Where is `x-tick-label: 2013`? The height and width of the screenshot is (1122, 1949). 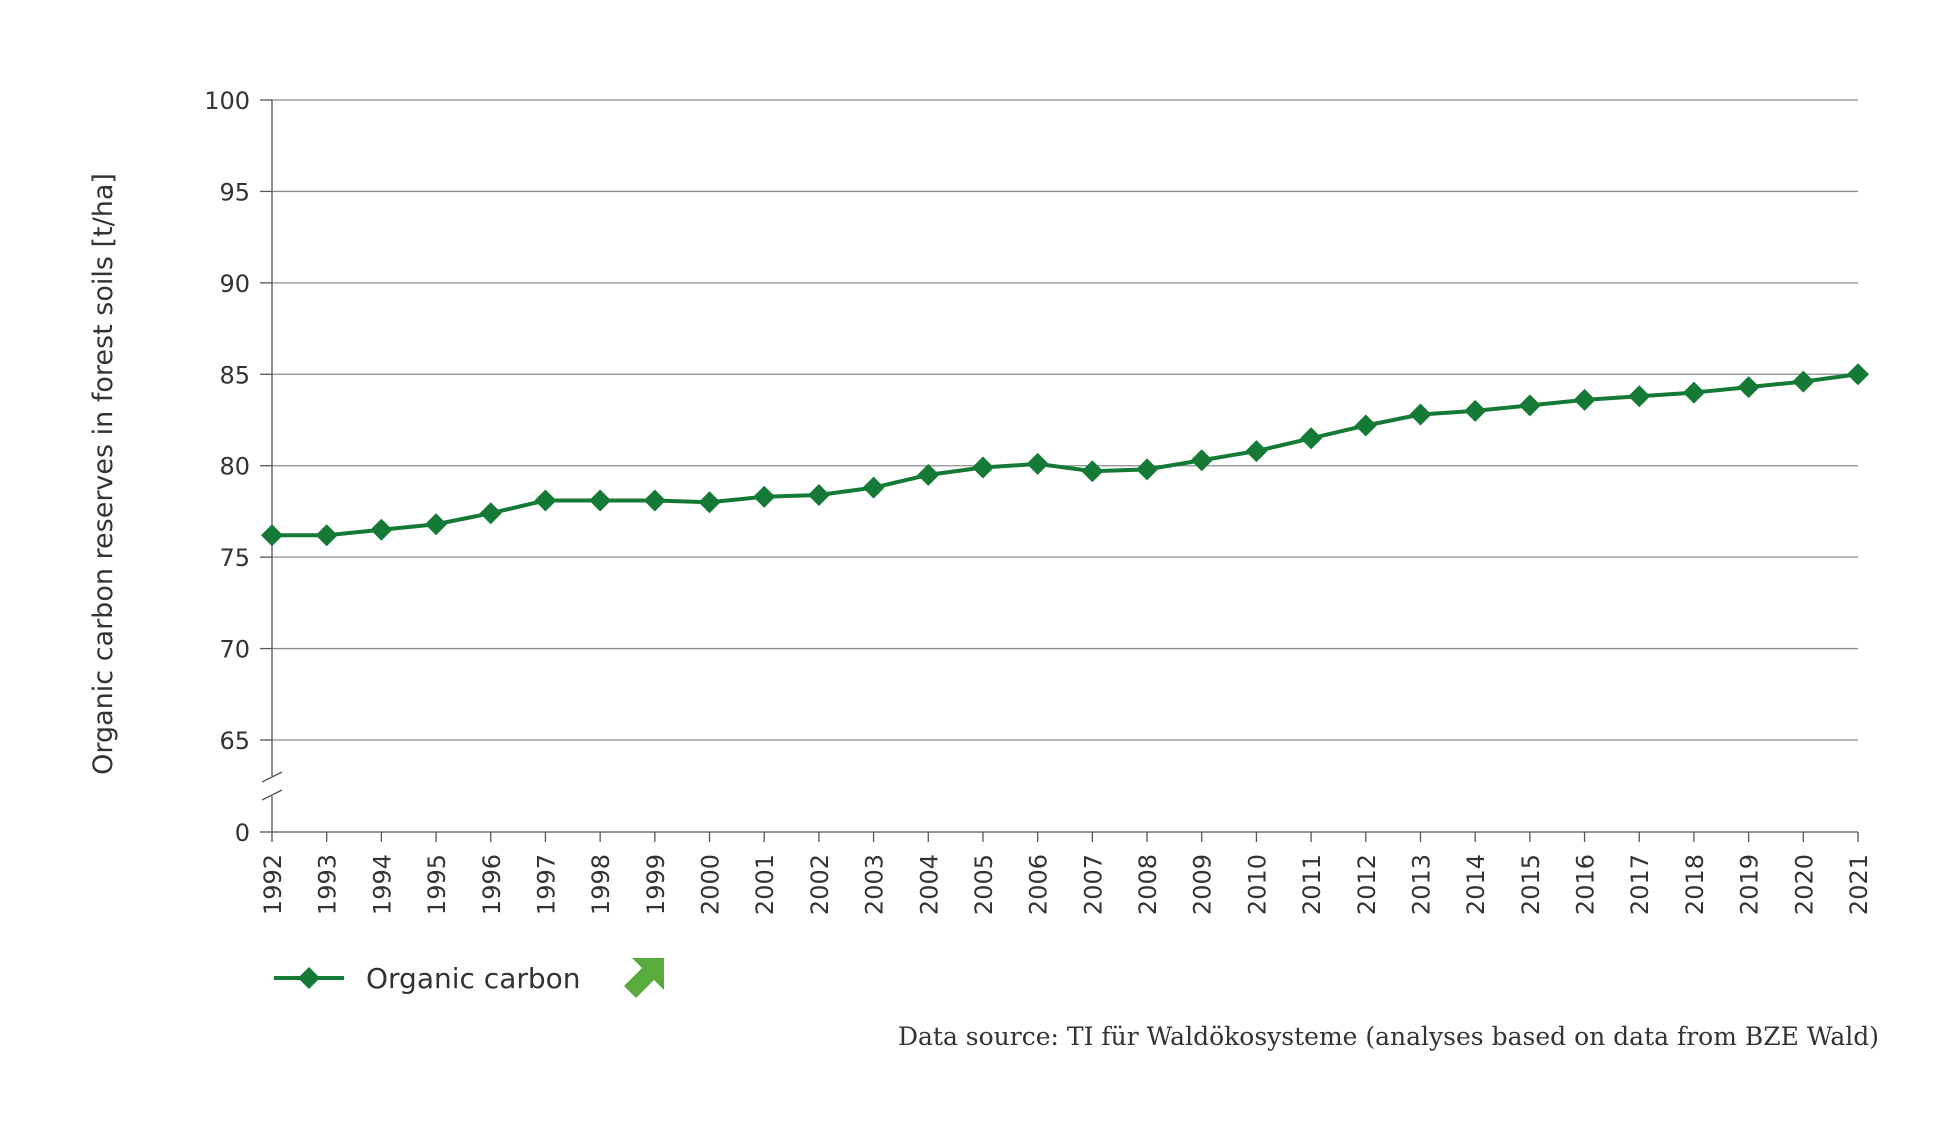
x-tick-label: 2013 is located at coordinates (1421, 884).